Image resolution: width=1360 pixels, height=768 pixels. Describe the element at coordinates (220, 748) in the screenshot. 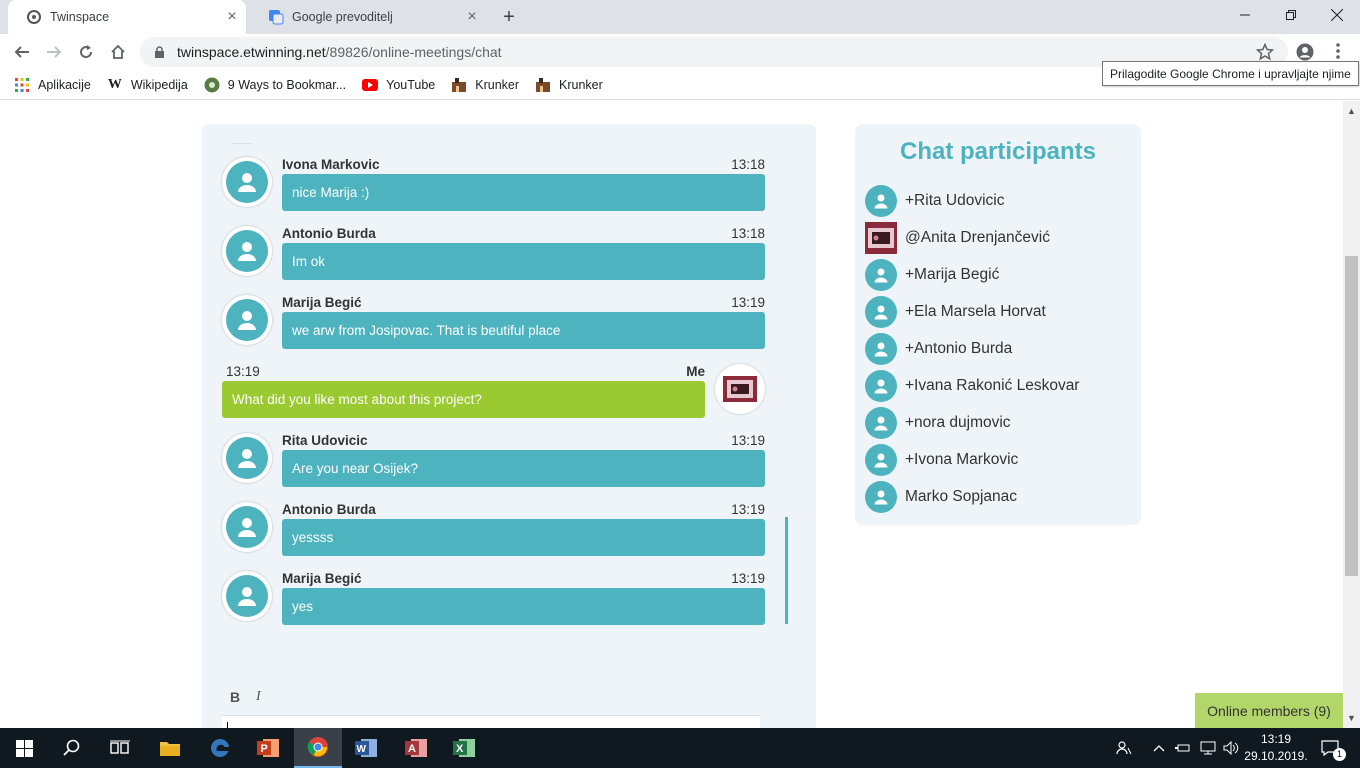

I see `edge-icon` at that location.